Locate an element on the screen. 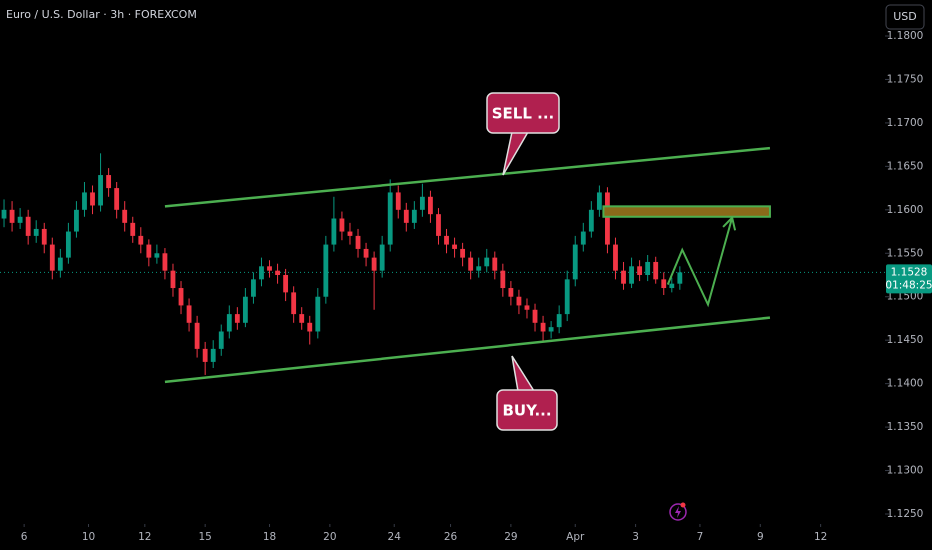 Image resolution: width=932 pixels, height=550 pixels. x-tick-label: 26 is located at coordinates (451, 537).